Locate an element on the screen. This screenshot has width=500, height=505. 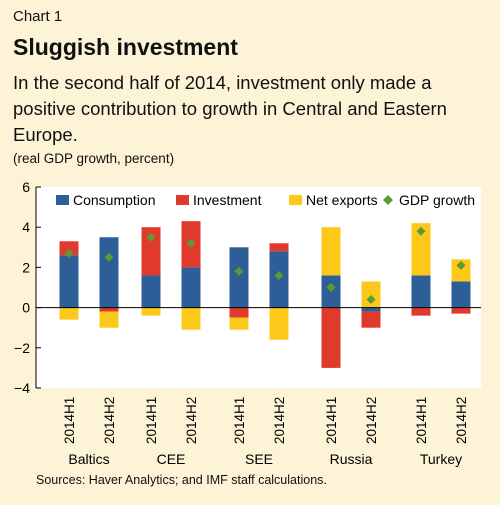
legend-label: Net exports is located at coordinates (342, 200).